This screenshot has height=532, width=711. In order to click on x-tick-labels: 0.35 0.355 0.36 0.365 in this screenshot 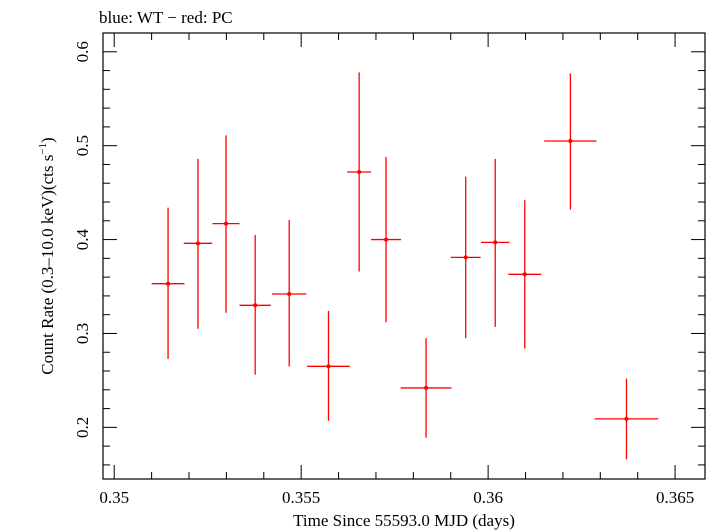, I will do `click(396, 497)`.